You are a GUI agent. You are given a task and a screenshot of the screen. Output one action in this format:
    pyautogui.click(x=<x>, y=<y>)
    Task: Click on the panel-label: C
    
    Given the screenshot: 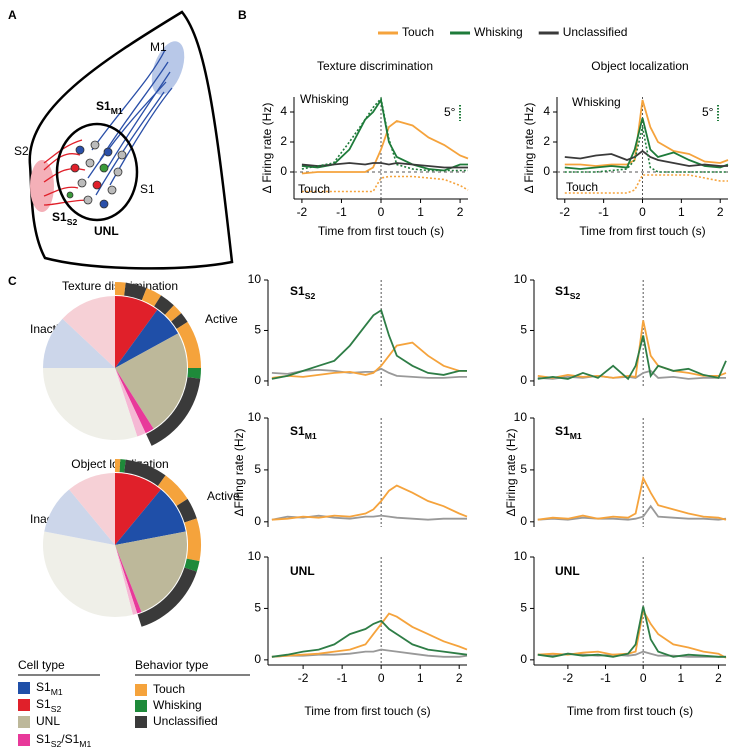 What is the action you would take?
    pyautogui.click(x=12, y=281)
    